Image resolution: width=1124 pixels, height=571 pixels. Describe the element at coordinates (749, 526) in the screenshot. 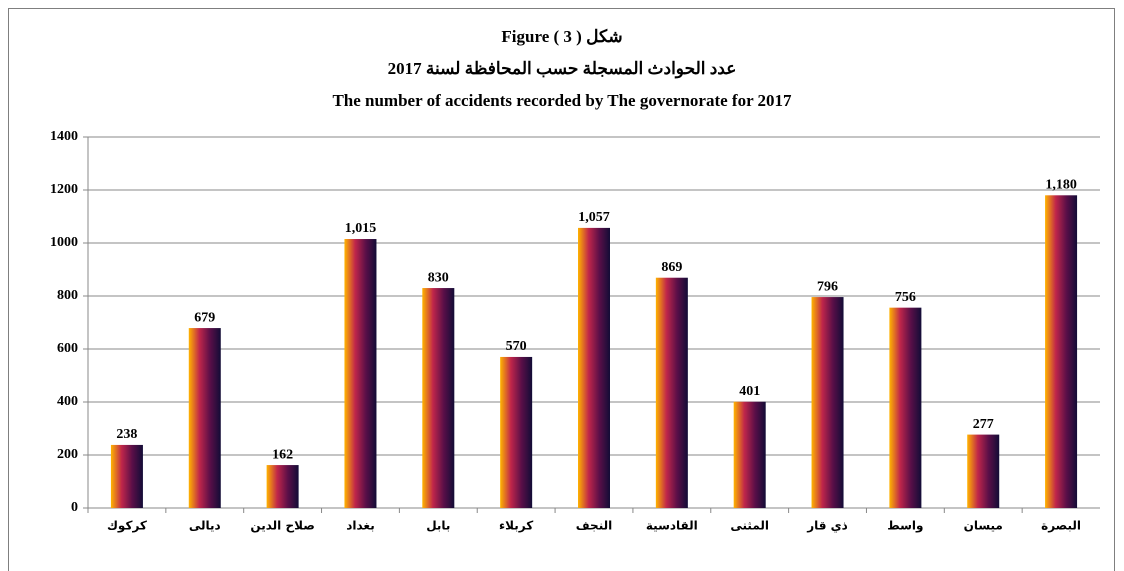

I see `x-tick-label: المثنى` at that location.